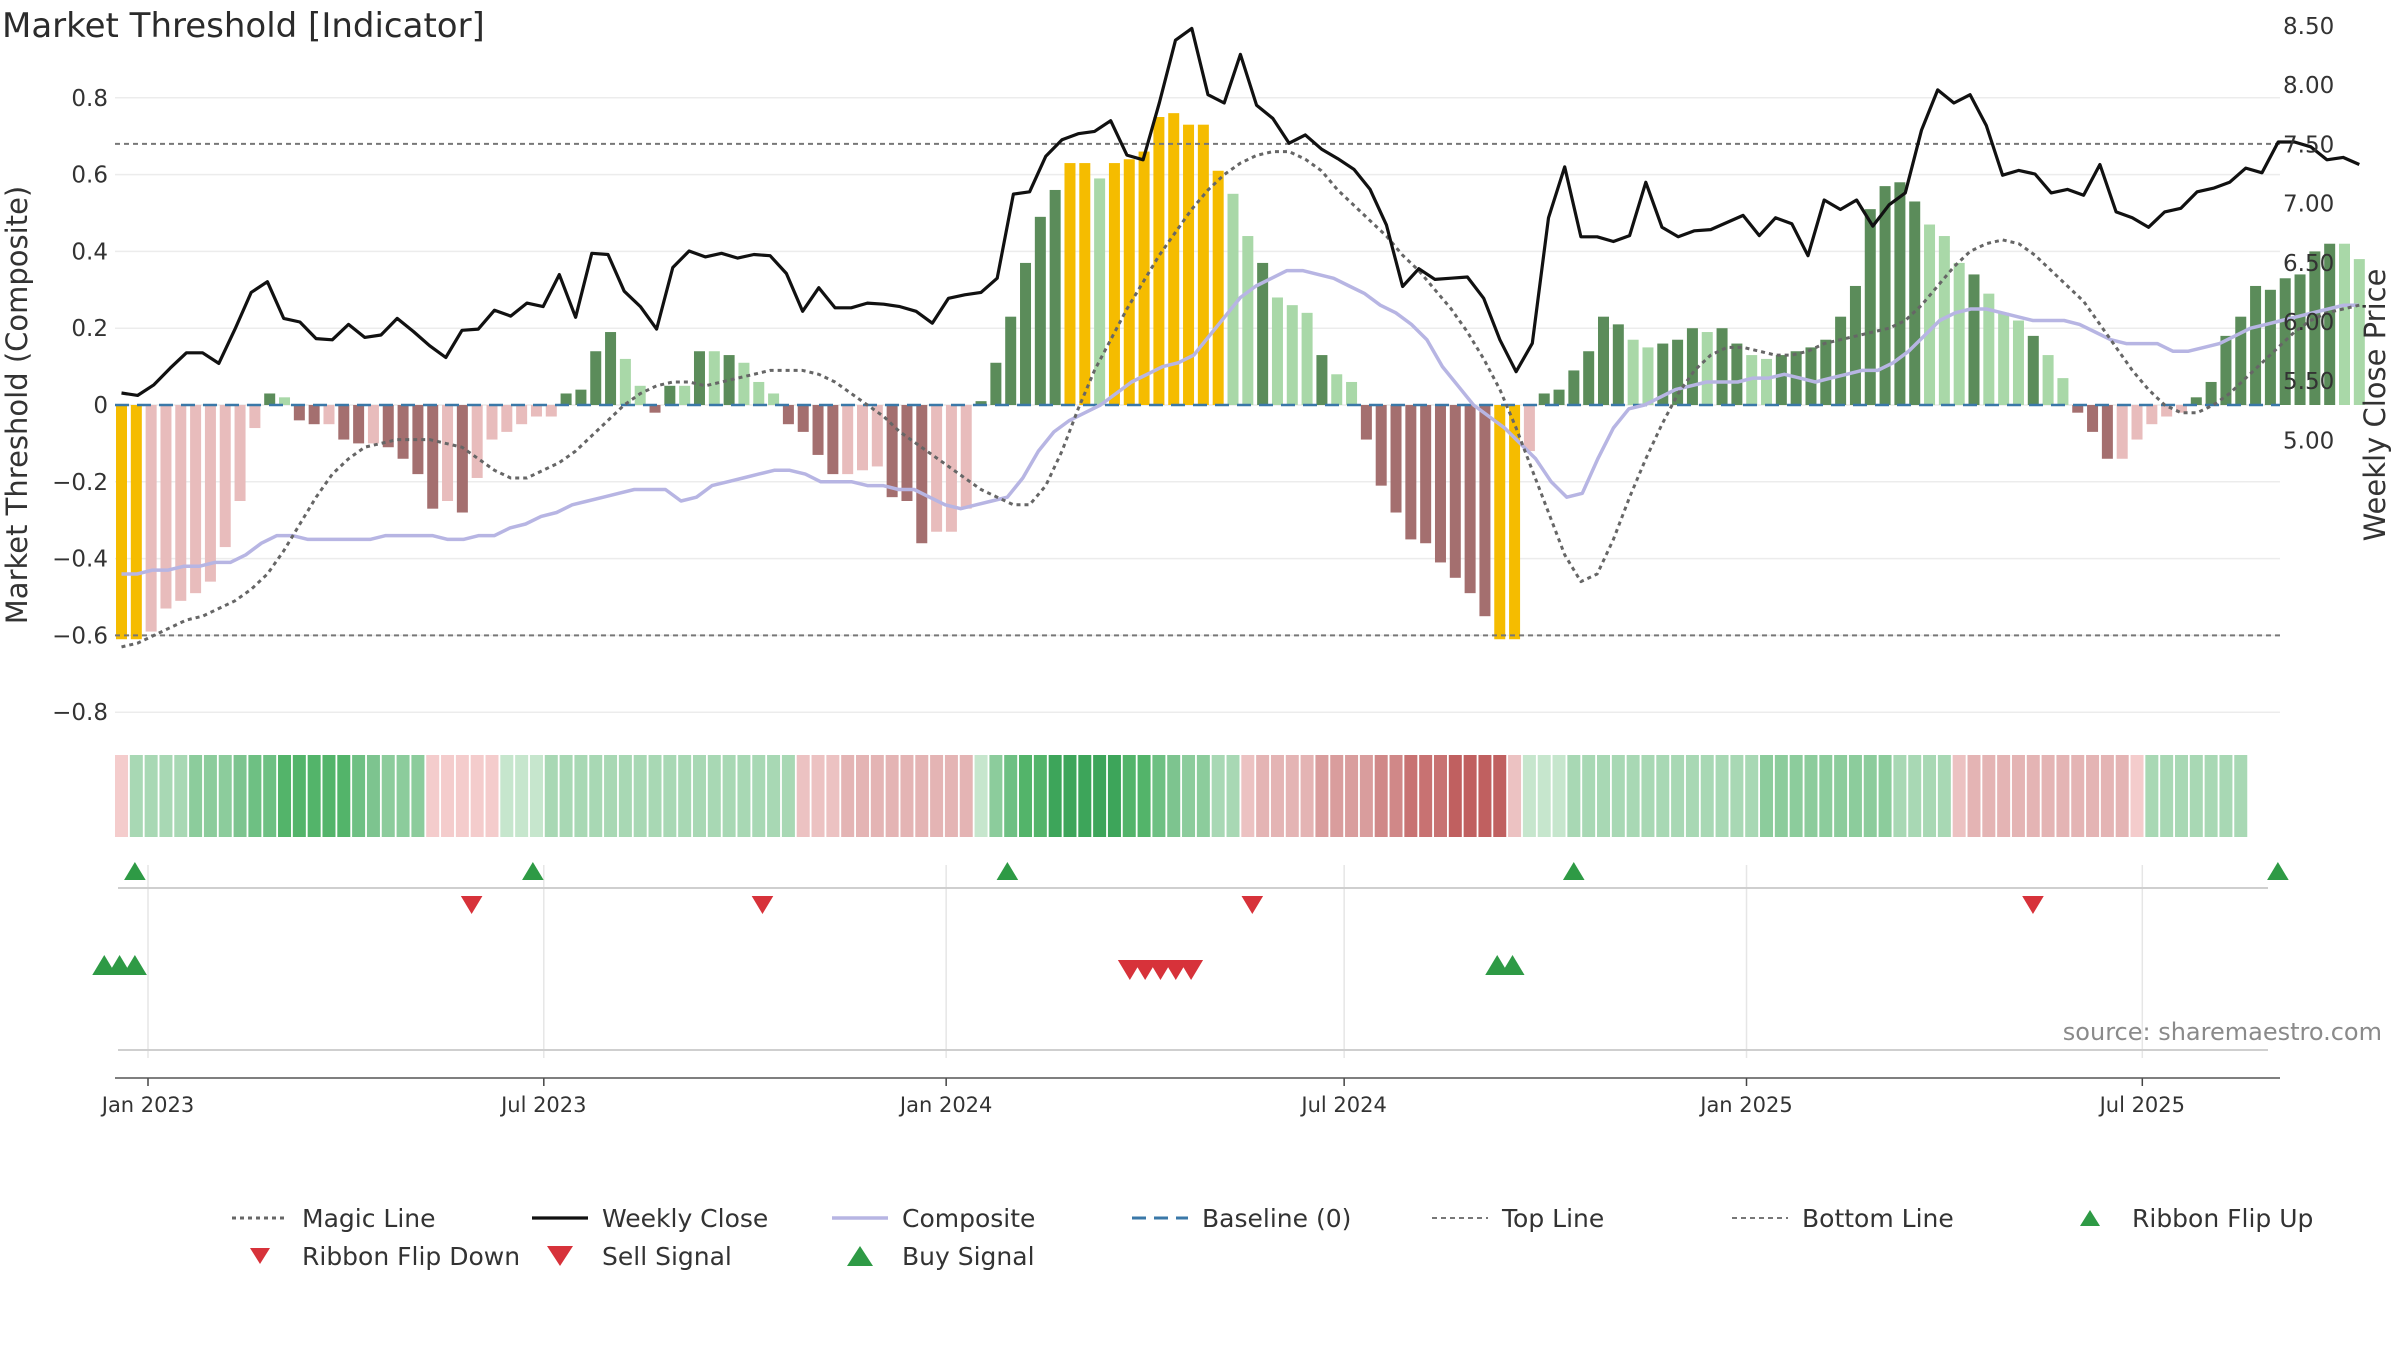 The image size is (2400, 1350). Describe the element at coordinates (1277, 1218) in the screenshot. I see `legend-label: Baseline (0)` at that location.